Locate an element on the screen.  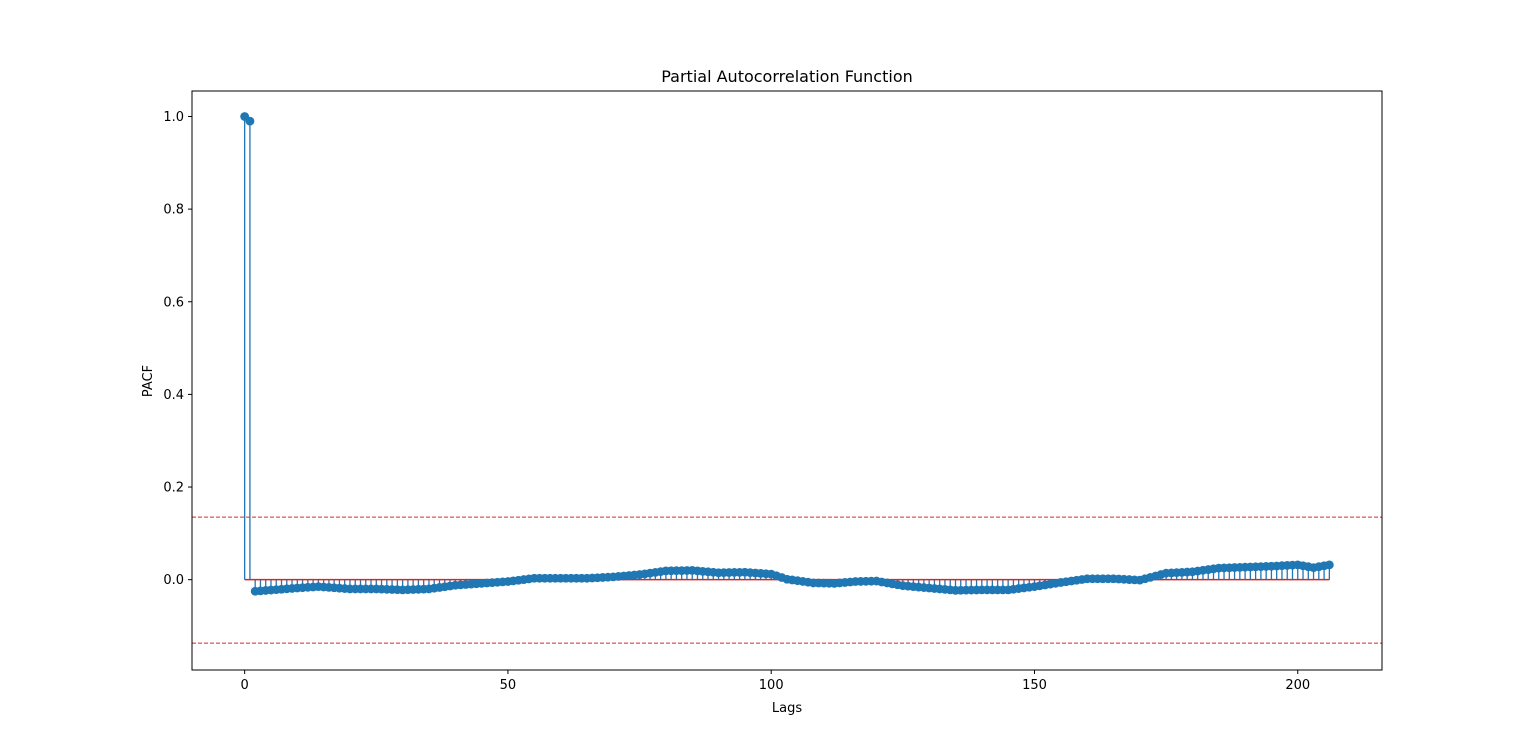
y-axis: 0.0 0.2 0.4 0.6 0.8 1.0 is located at coordinates (177, 349).